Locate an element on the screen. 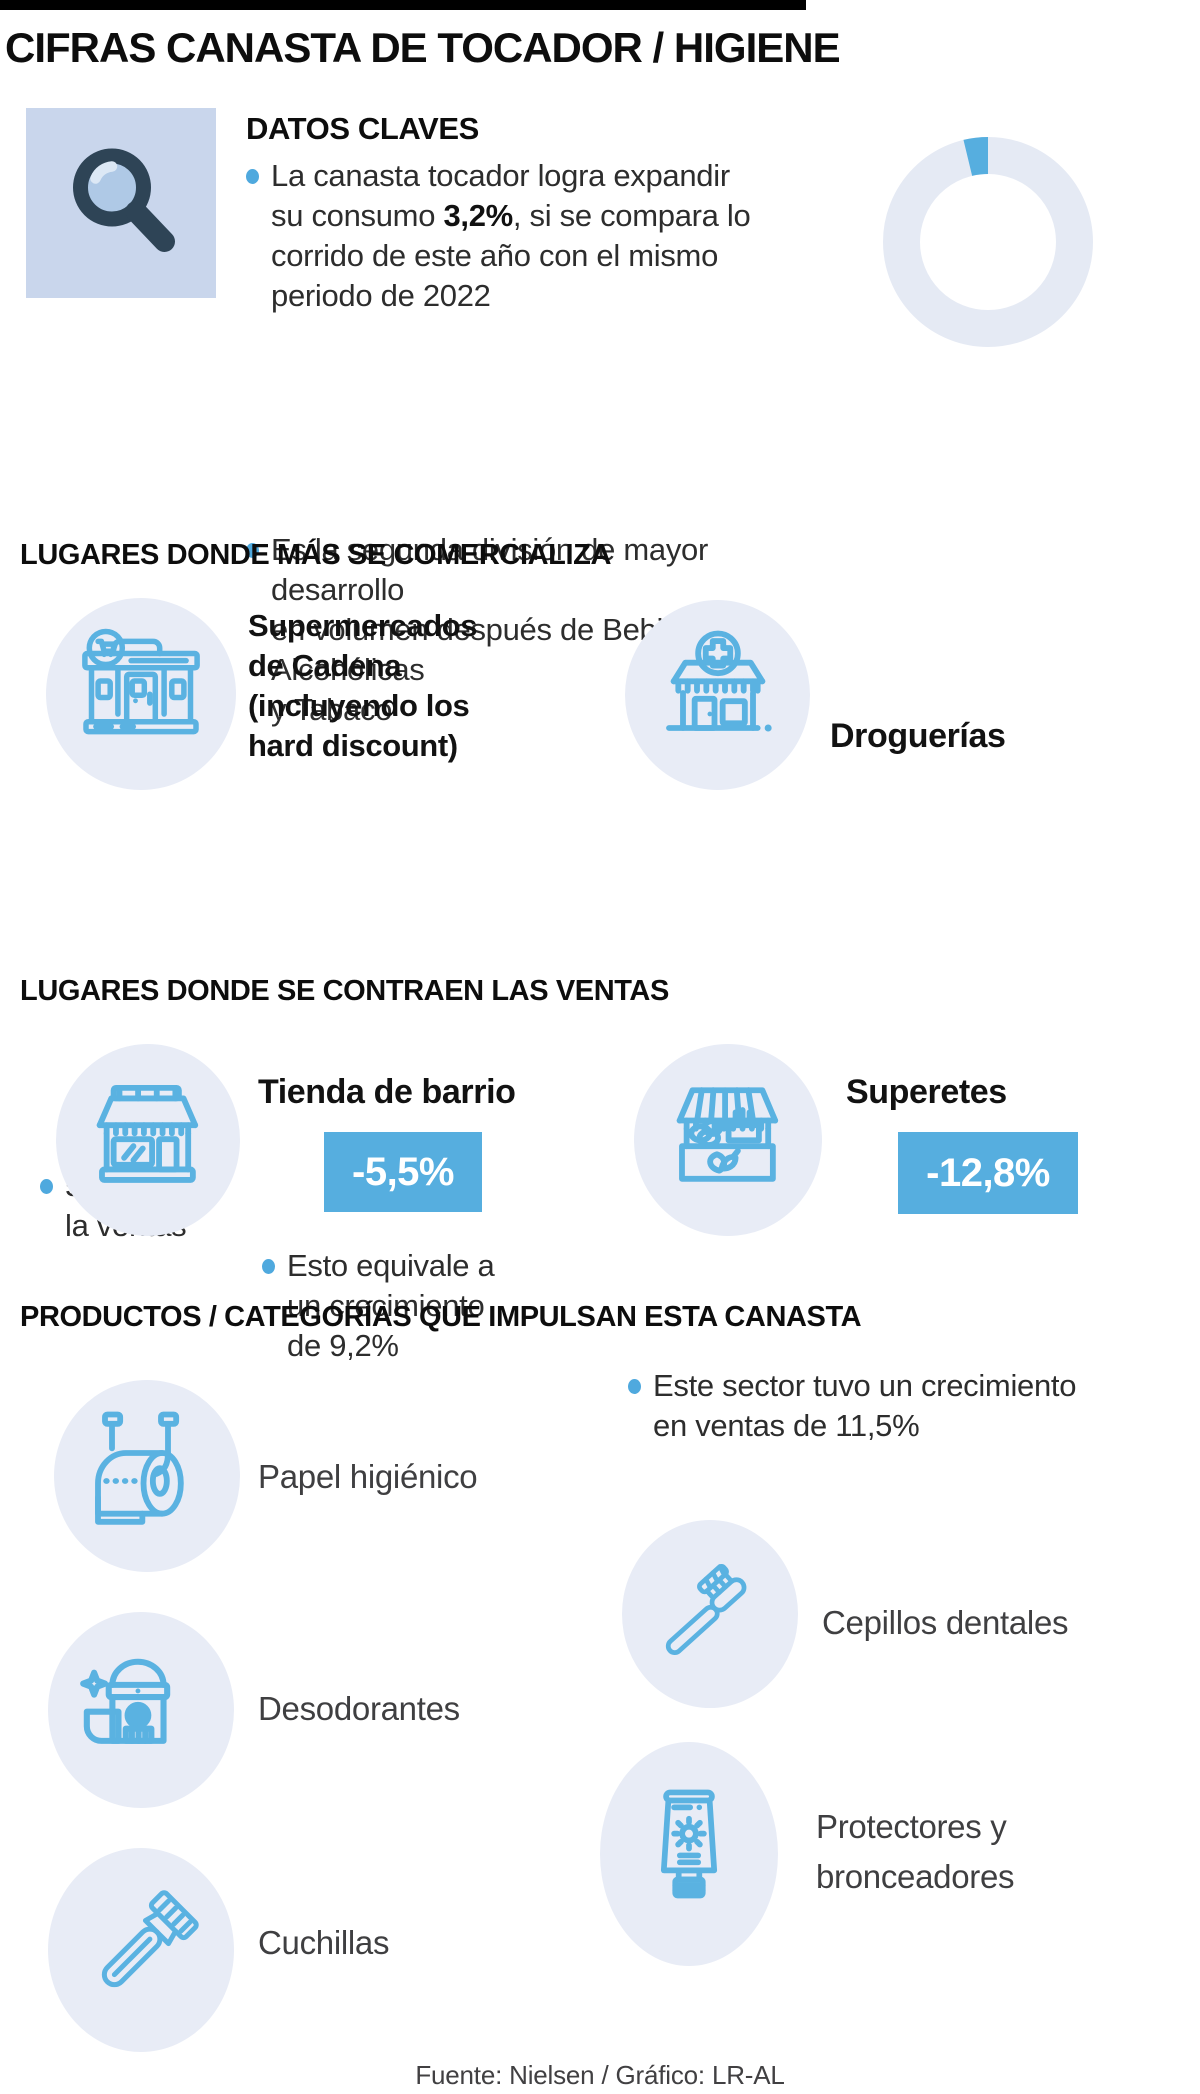 The width and height of the screenshot is (1200, 2094). crecimiento-92-text: Esto equivale a un crecimiento de 9,2% is located at coordinates (391, 1305).